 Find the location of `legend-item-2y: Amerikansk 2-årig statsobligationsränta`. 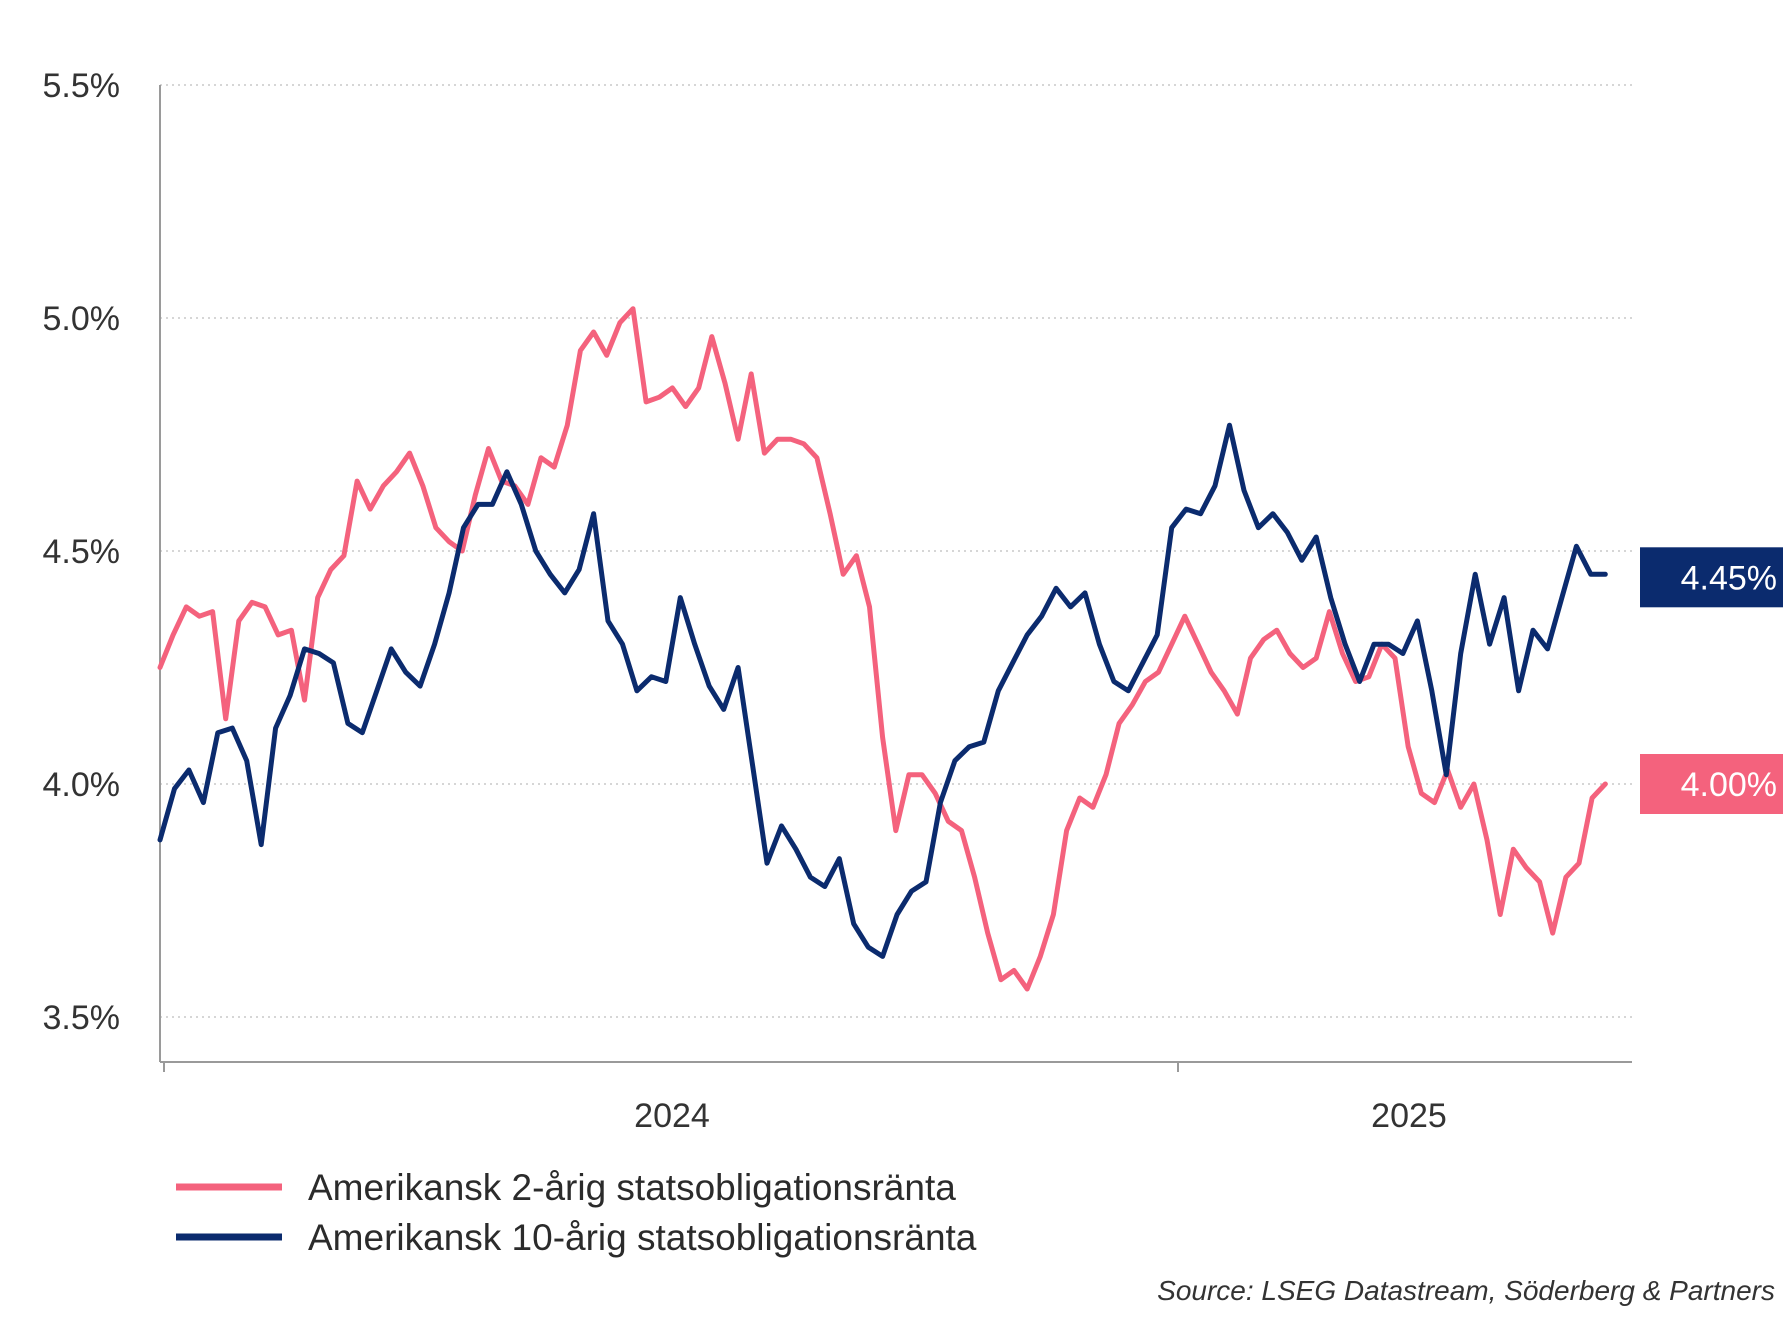

legend-item-2y: Amerikansk 2-årig statsobligationsränta is located at coordinates (566, 1187).